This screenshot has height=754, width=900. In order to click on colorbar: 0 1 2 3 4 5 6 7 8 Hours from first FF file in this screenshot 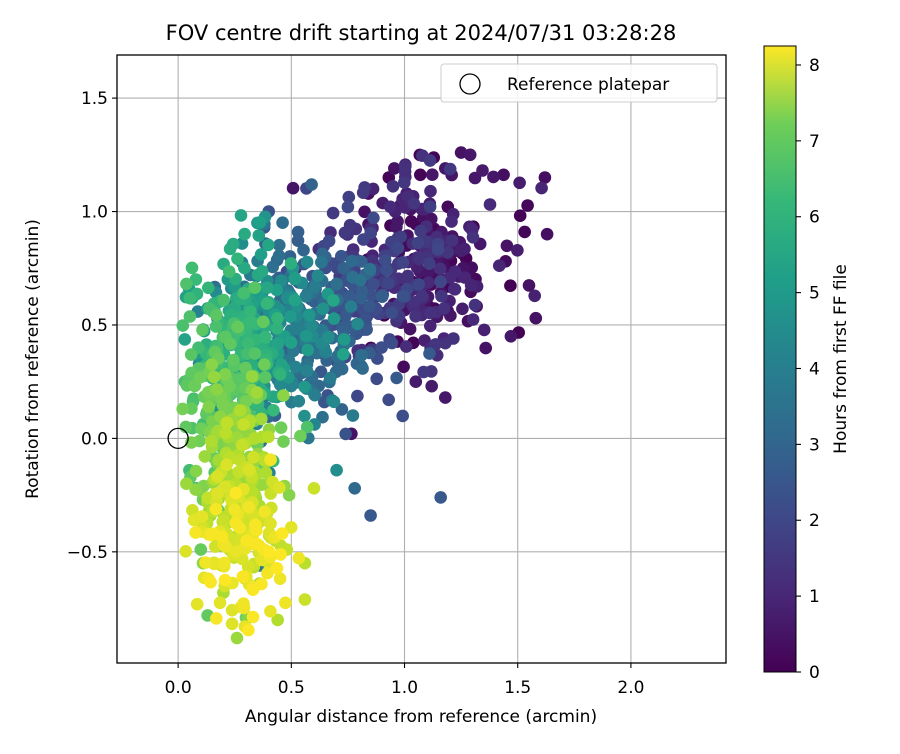, I will do `click(807, 364)`.